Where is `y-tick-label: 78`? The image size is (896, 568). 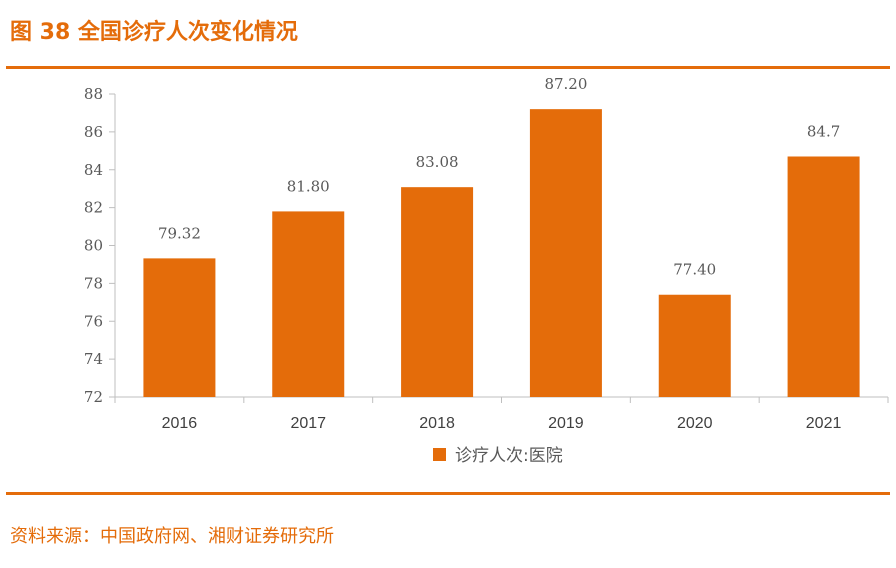
y-tick-label: 78 is located at coordinates (93, 283).